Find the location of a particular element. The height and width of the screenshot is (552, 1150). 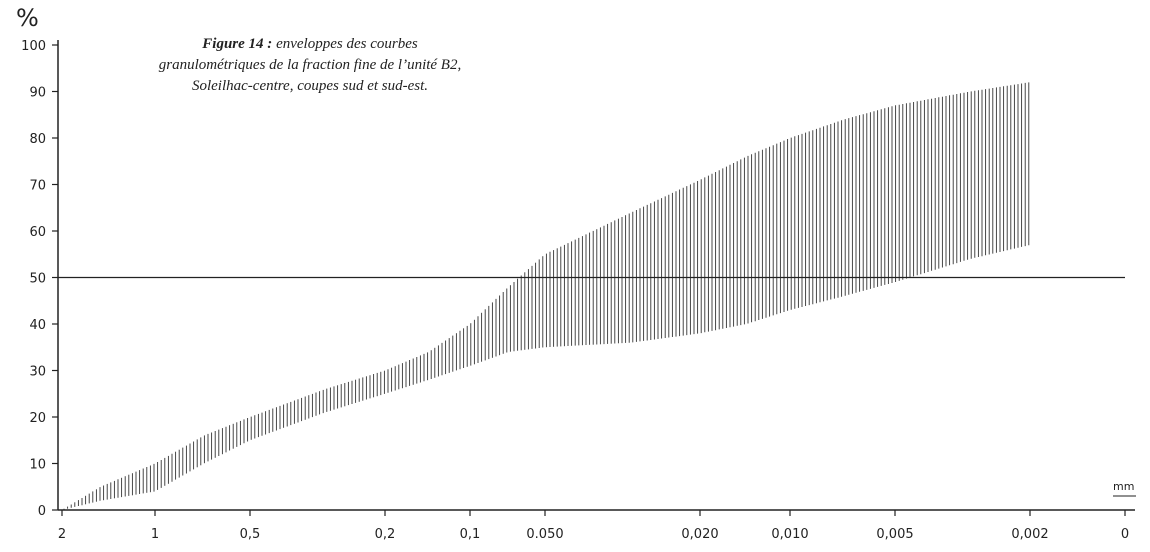

y-axis-label: % is located at coordinates (27, 18).